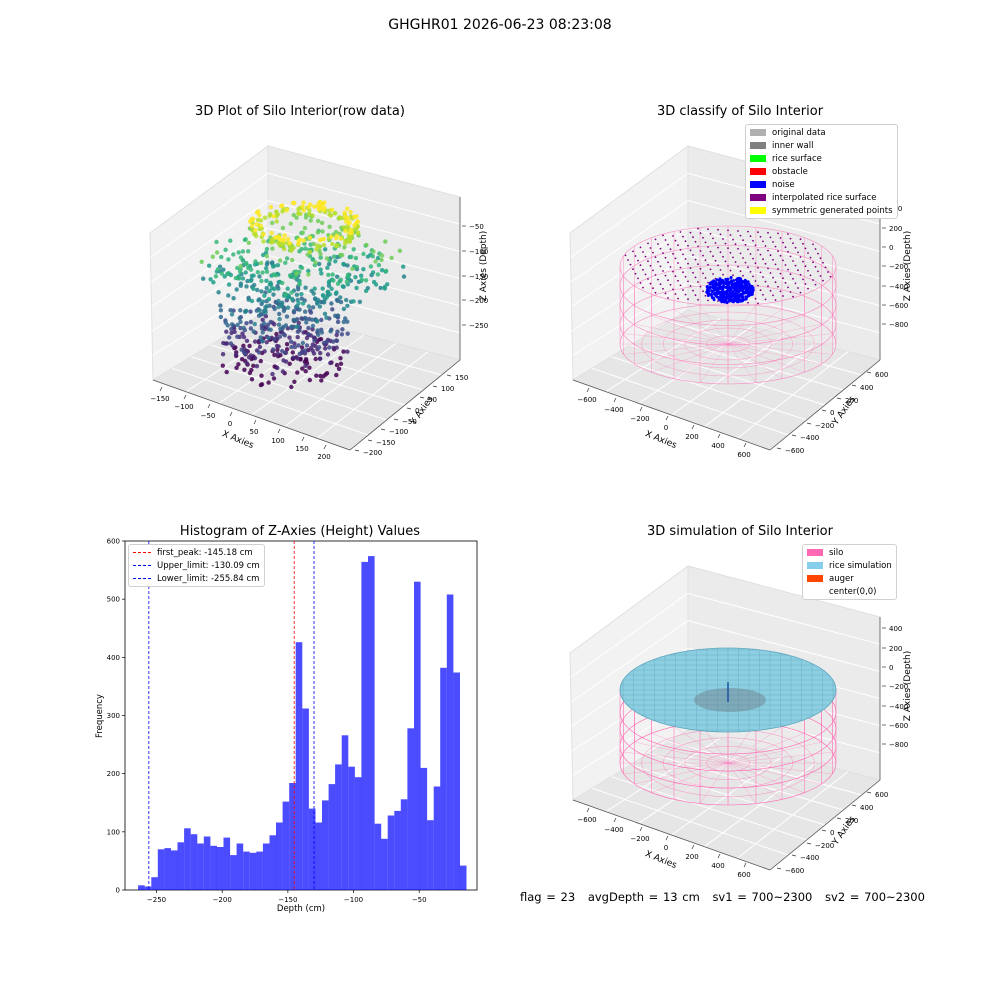 The image size is (1000, 1000). What do you see at coordinates (159, 399) in the screenshot?
I see `x-tick-label: −150` at bounding box center [159, 399].